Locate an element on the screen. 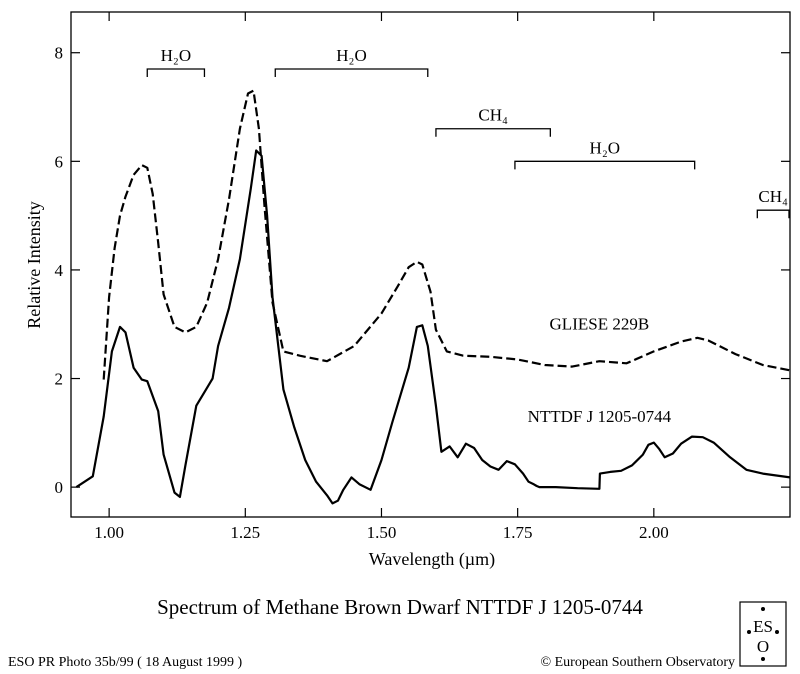 The image size is (800, 674). y-tick-label: 2 is located at coordinates (59, 379).